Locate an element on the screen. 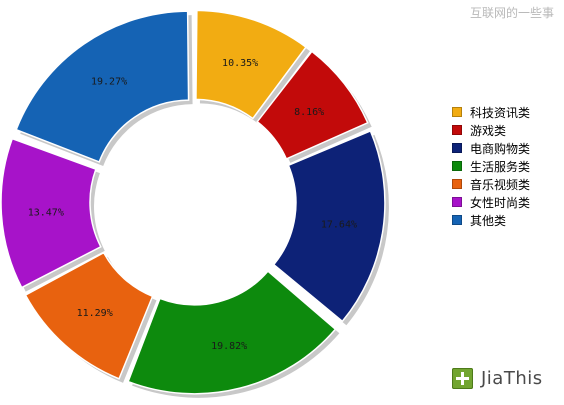 This screenshot has width=564, height=405. legend-label: 电商购物类 is located at coordinates (500, 148).